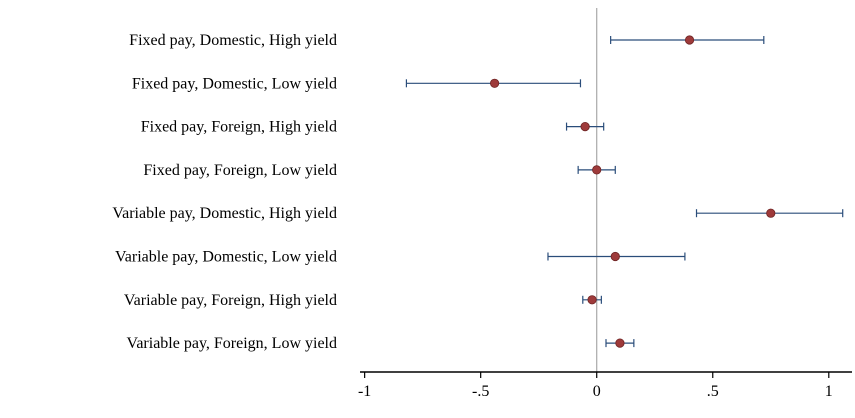 Image resolution: width=855 pixels, height=418 pixels. What do you see at coordinates (605, 385) in the screenshot?
I see `x-axis: -1 -.5 0 .5 1` at bounding box center [605, 385].